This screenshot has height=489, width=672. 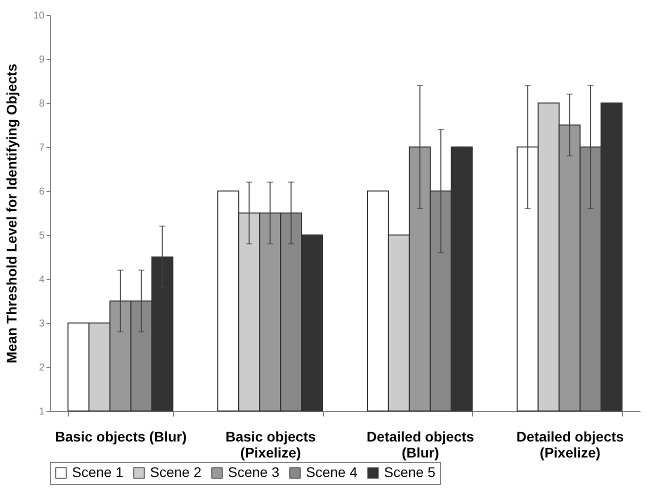 I want to click on y-tick-label: 4, so click(x=41, y=280).